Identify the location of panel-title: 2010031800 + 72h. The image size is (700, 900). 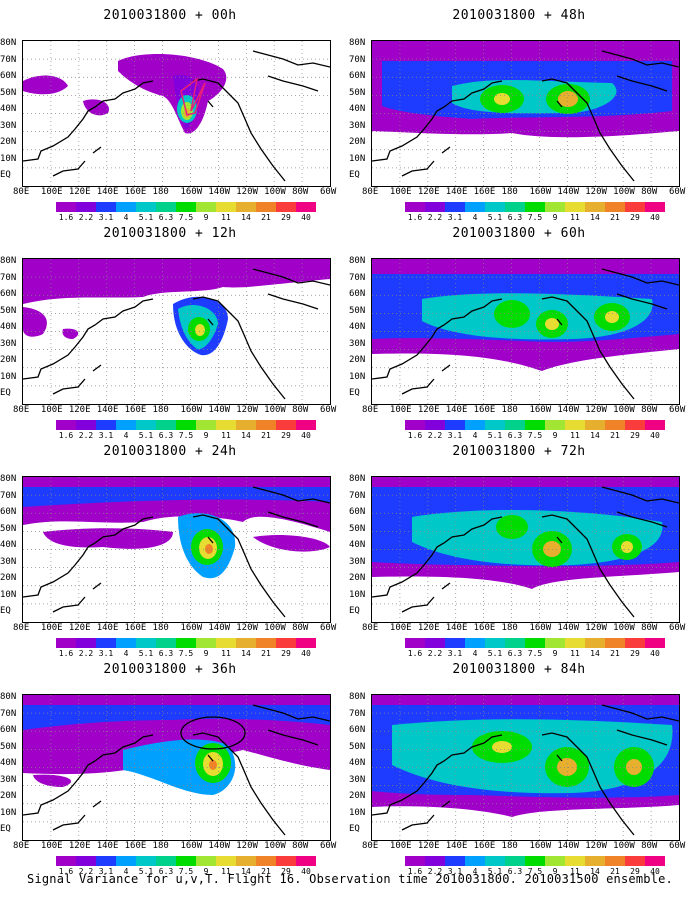
(519, 451).